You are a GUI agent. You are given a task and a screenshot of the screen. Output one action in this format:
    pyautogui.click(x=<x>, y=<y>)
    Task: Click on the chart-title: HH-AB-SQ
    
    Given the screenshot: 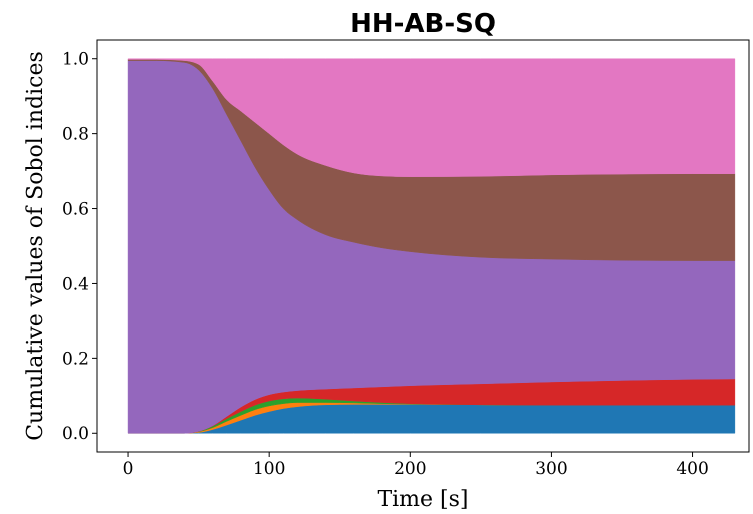 What is the action you would take?
    pyautogui.click(x=423, y=24)
    